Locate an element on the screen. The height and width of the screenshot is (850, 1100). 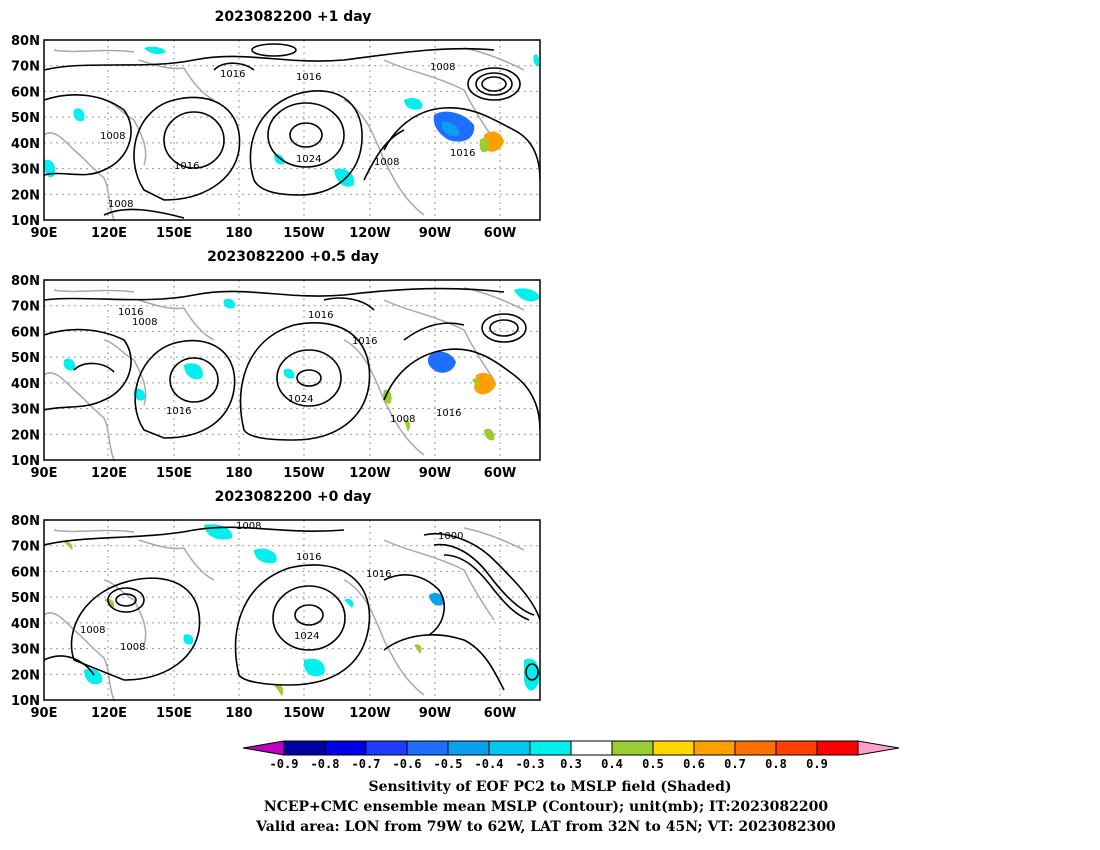
colorbar-arrow-low is located at coordinates (263, 748).